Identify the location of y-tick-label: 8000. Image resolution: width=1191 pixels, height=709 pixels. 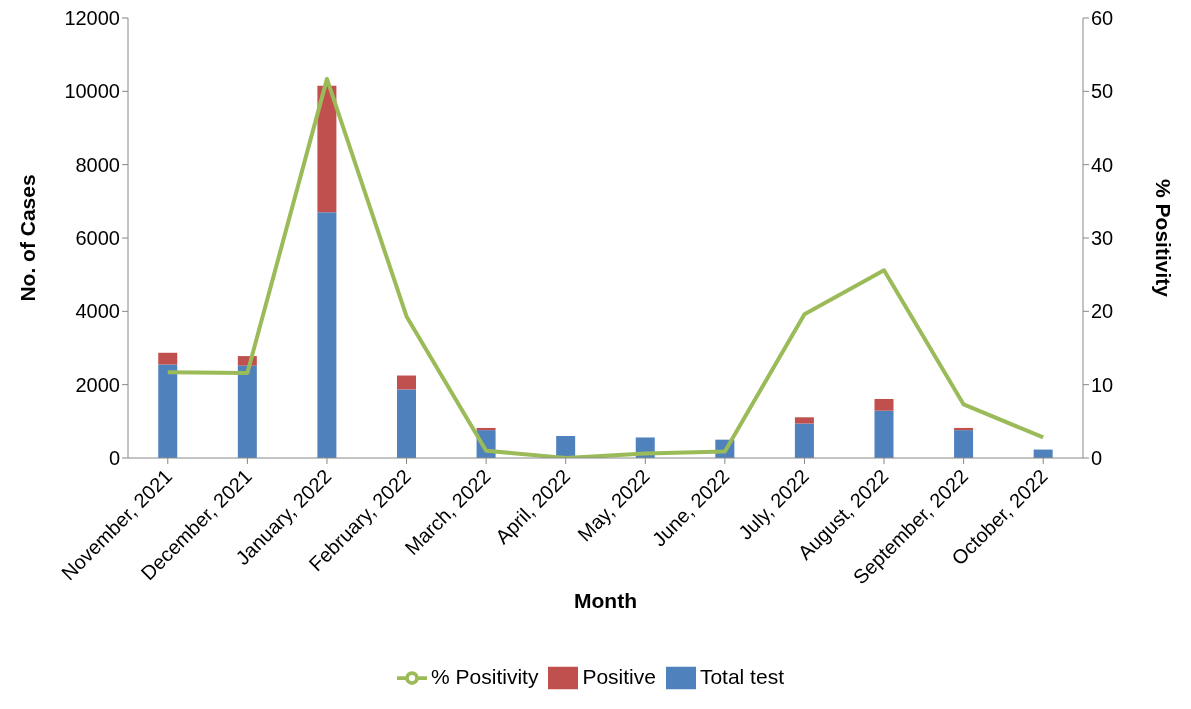
(97, 164).